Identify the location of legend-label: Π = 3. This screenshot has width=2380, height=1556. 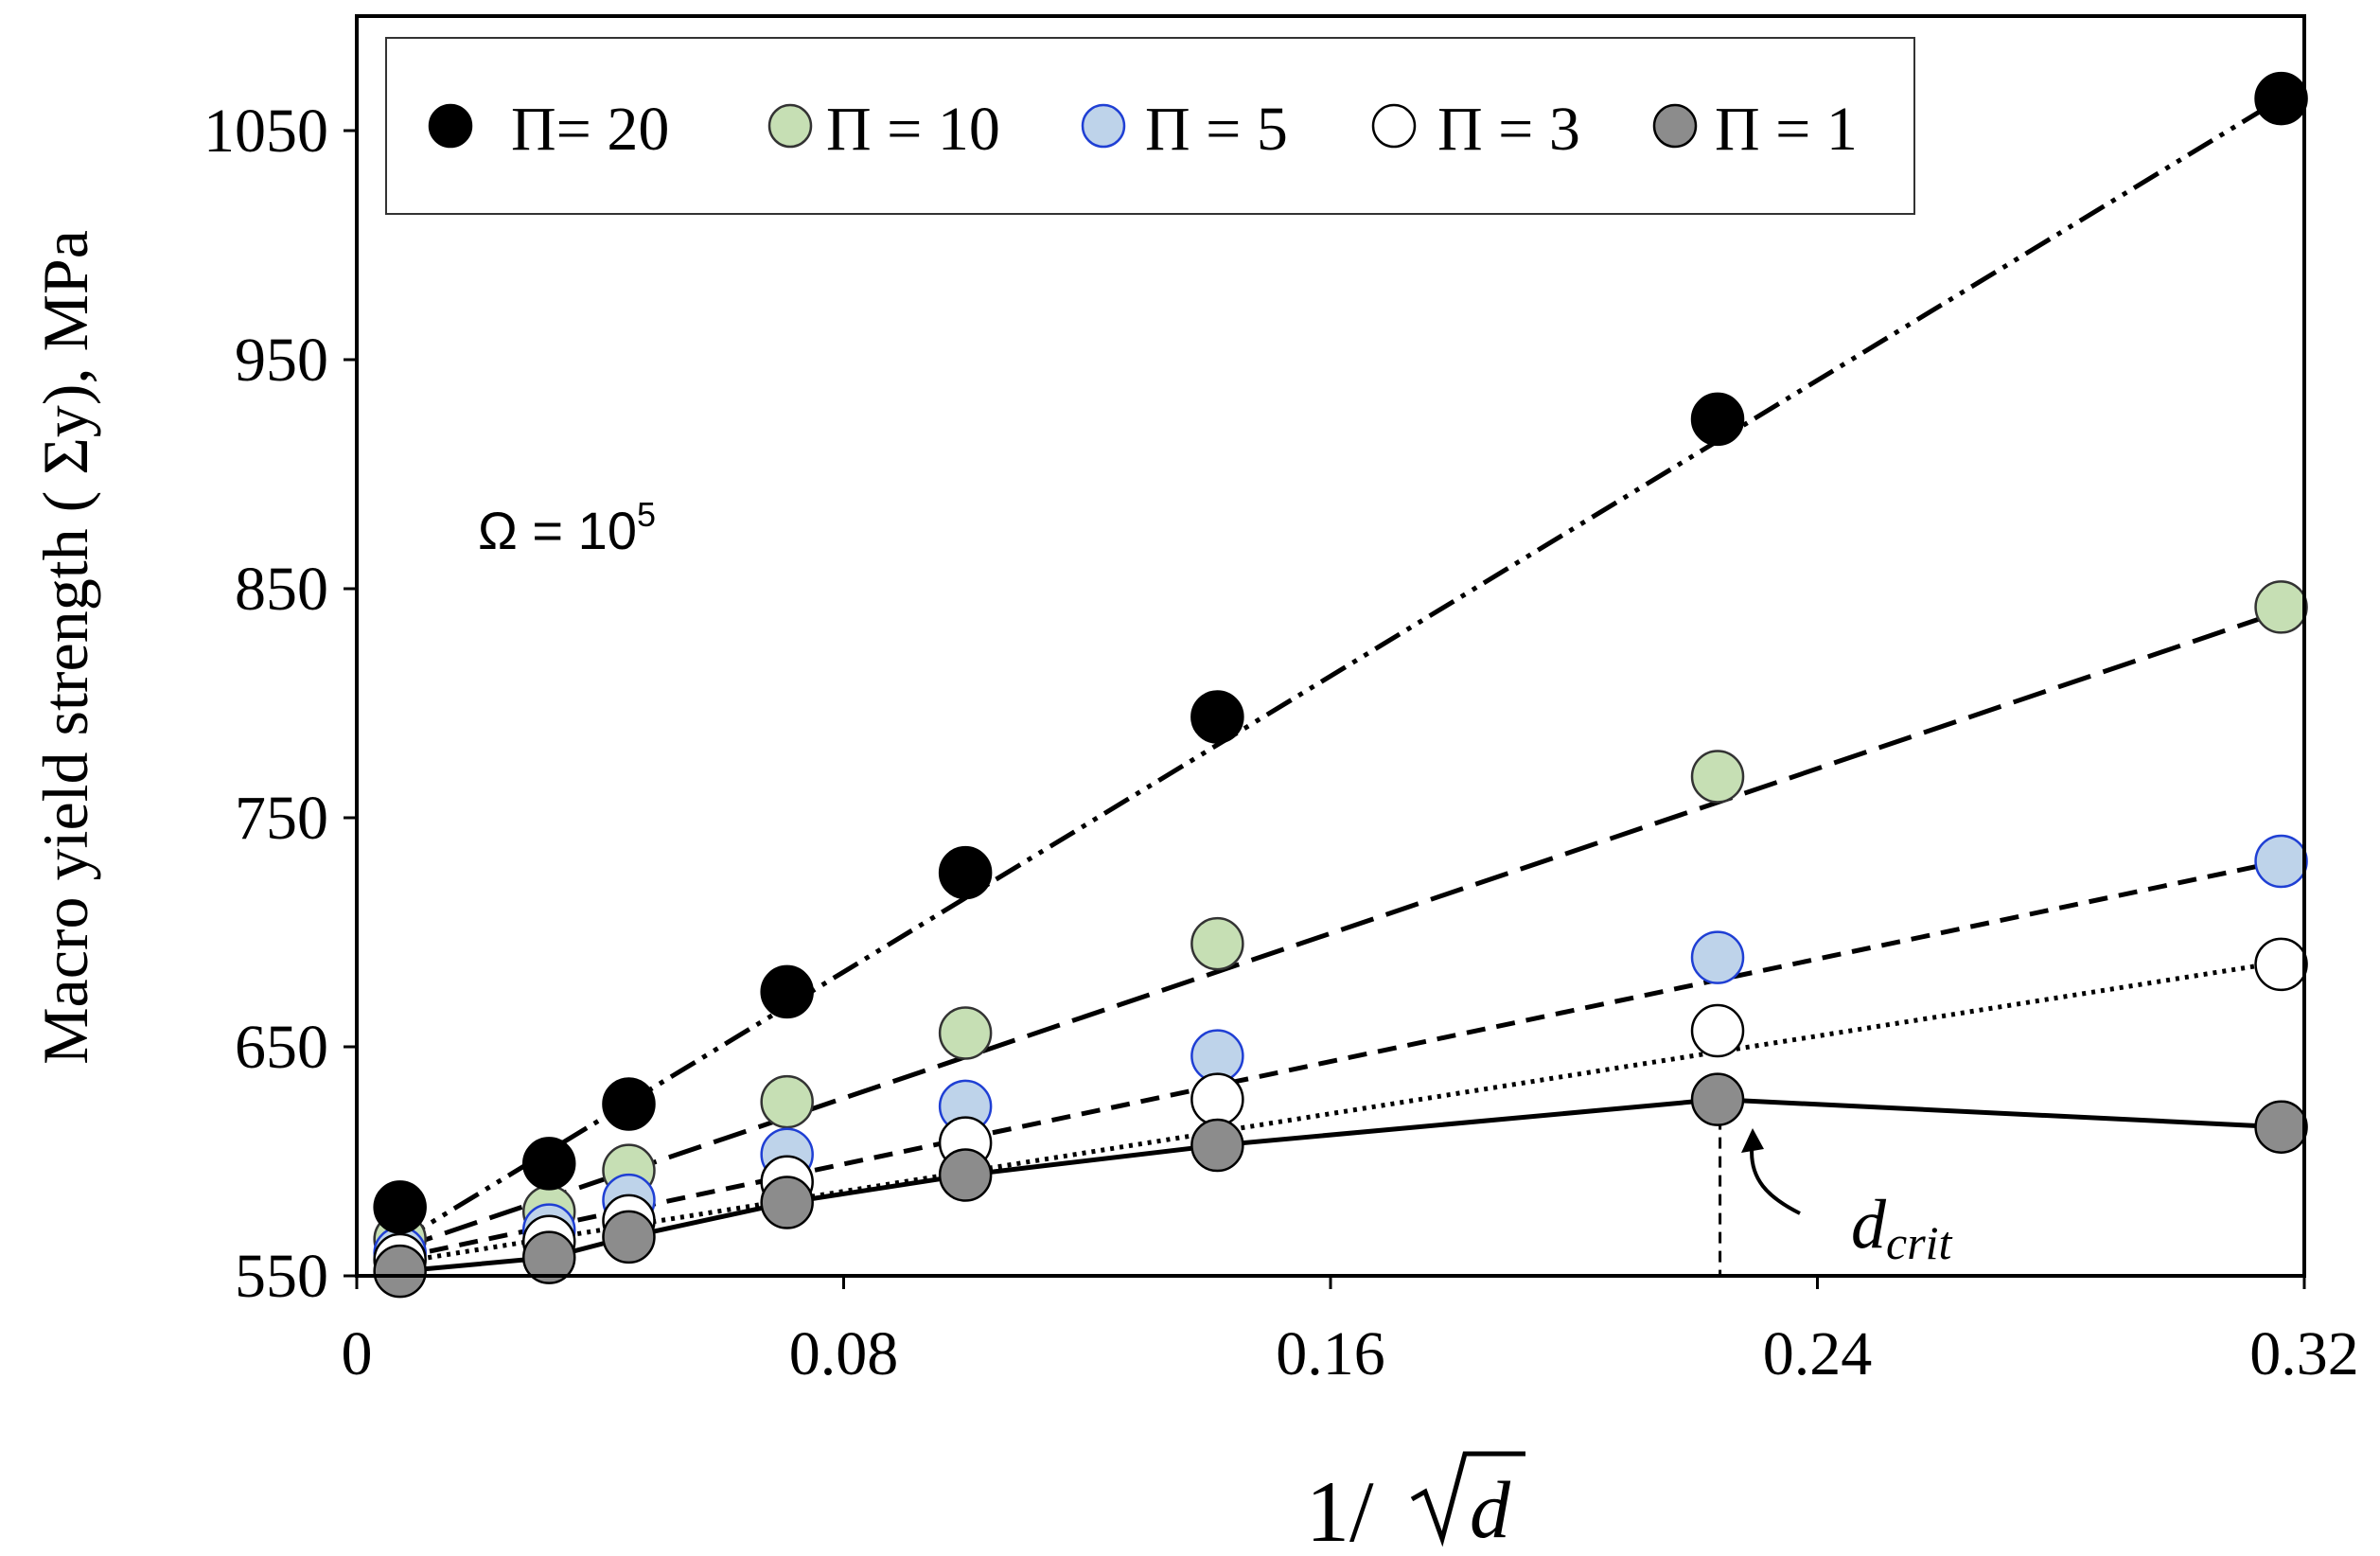
(1508, 129).